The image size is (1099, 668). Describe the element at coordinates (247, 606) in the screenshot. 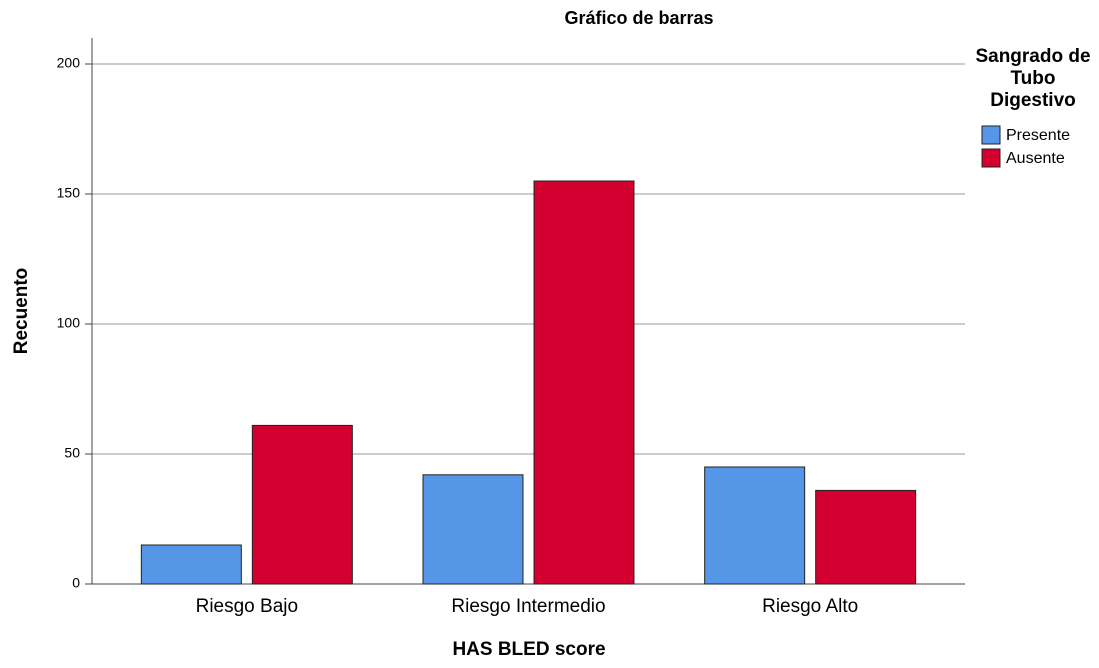

I see `x-tick-label: Riesgo Bajo` at that location.